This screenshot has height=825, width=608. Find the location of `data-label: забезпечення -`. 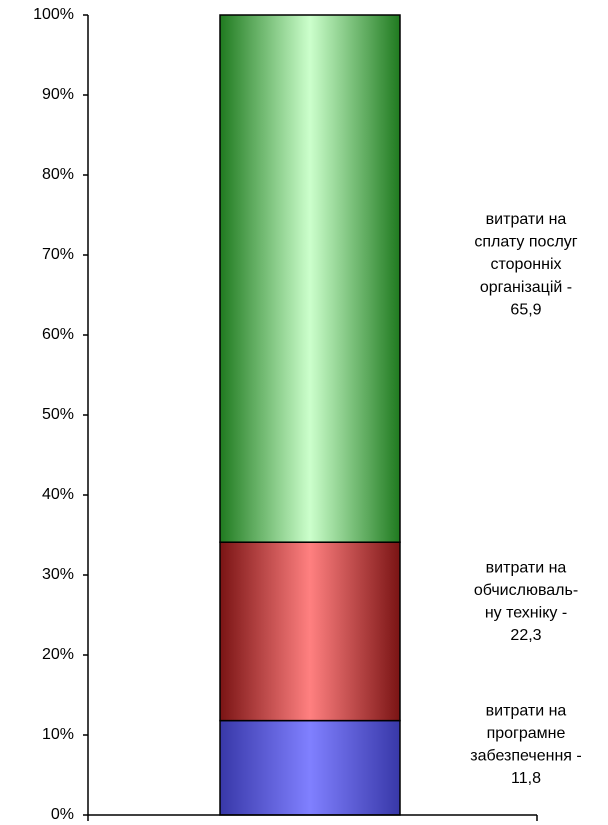

data-label: забезпечення - is located at coordinates (525, 756).